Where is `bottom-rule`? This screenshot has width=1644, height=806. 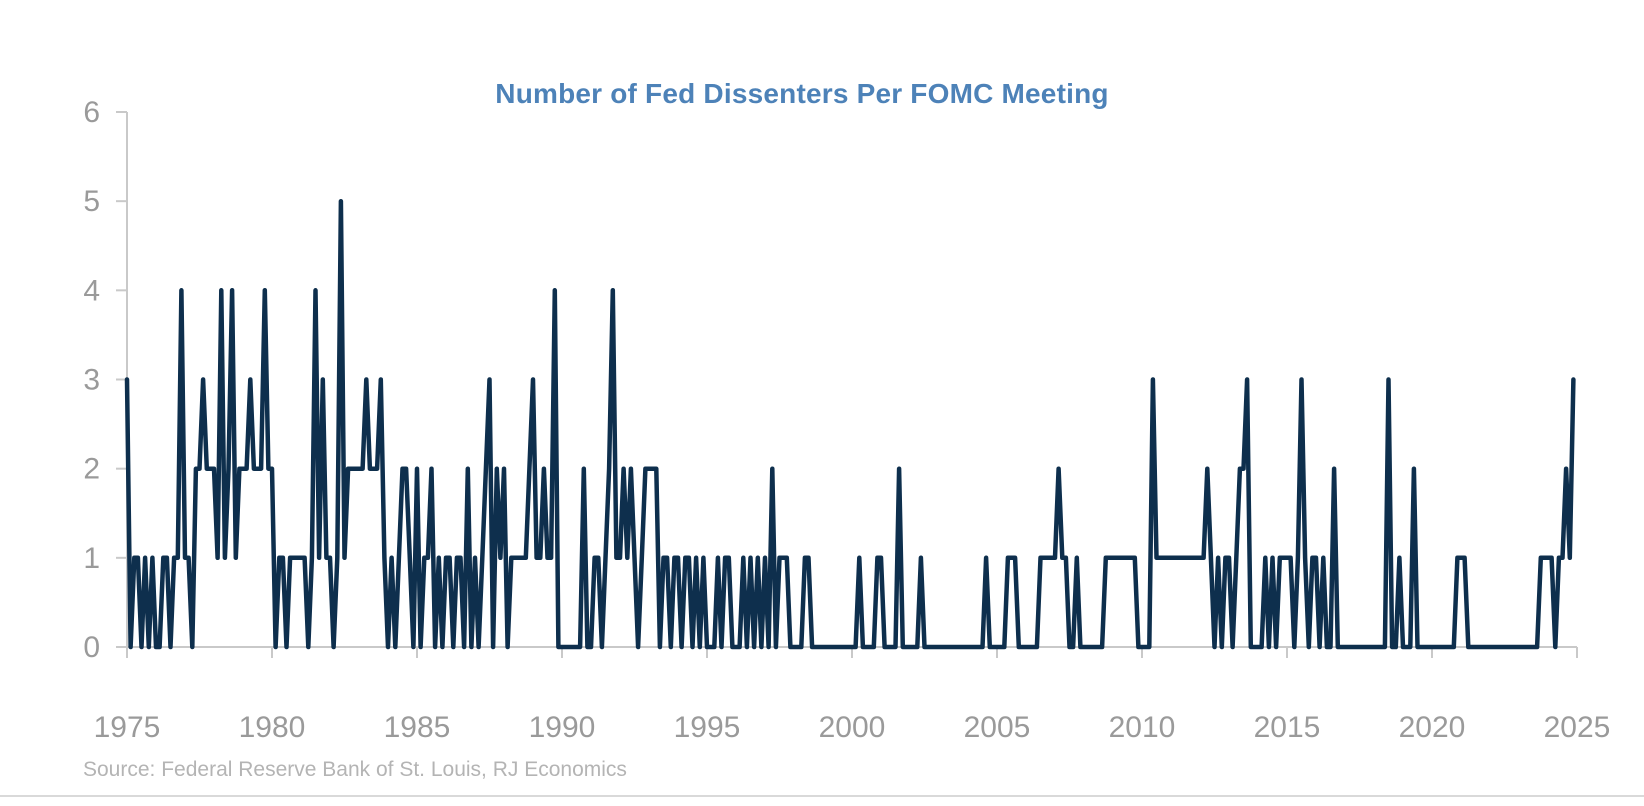 bottom-rule is located at coordinates (822, 796).